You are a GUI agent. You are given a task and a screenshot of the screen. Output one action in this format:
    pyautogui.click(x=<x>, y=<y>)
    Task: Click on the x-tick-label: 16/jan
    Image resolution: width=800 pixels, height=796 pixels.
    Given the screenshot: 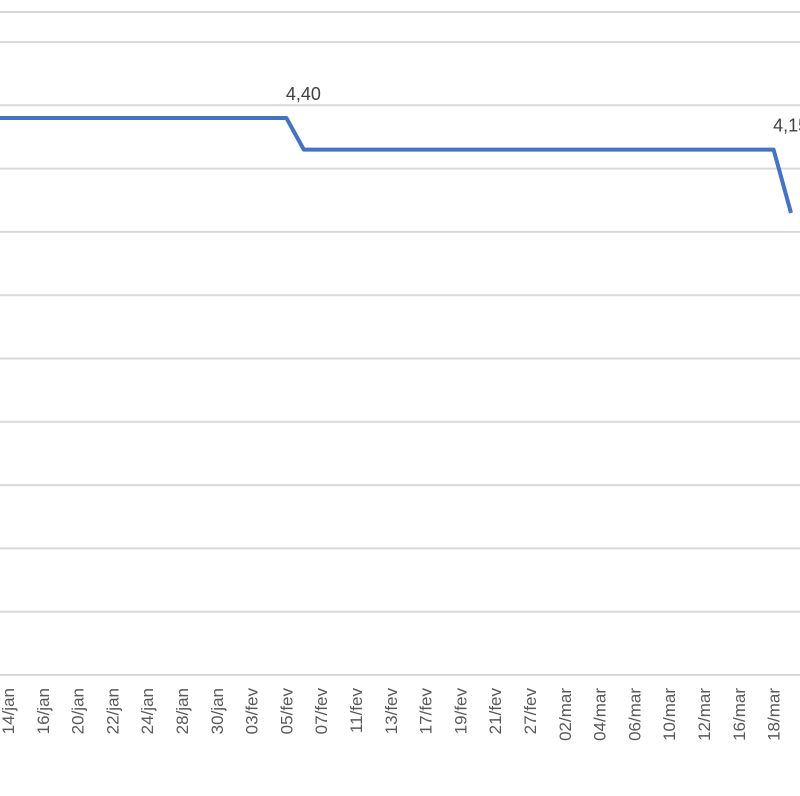 What is the action you would take?
    pyautogui.click(x=43, y=711)
    